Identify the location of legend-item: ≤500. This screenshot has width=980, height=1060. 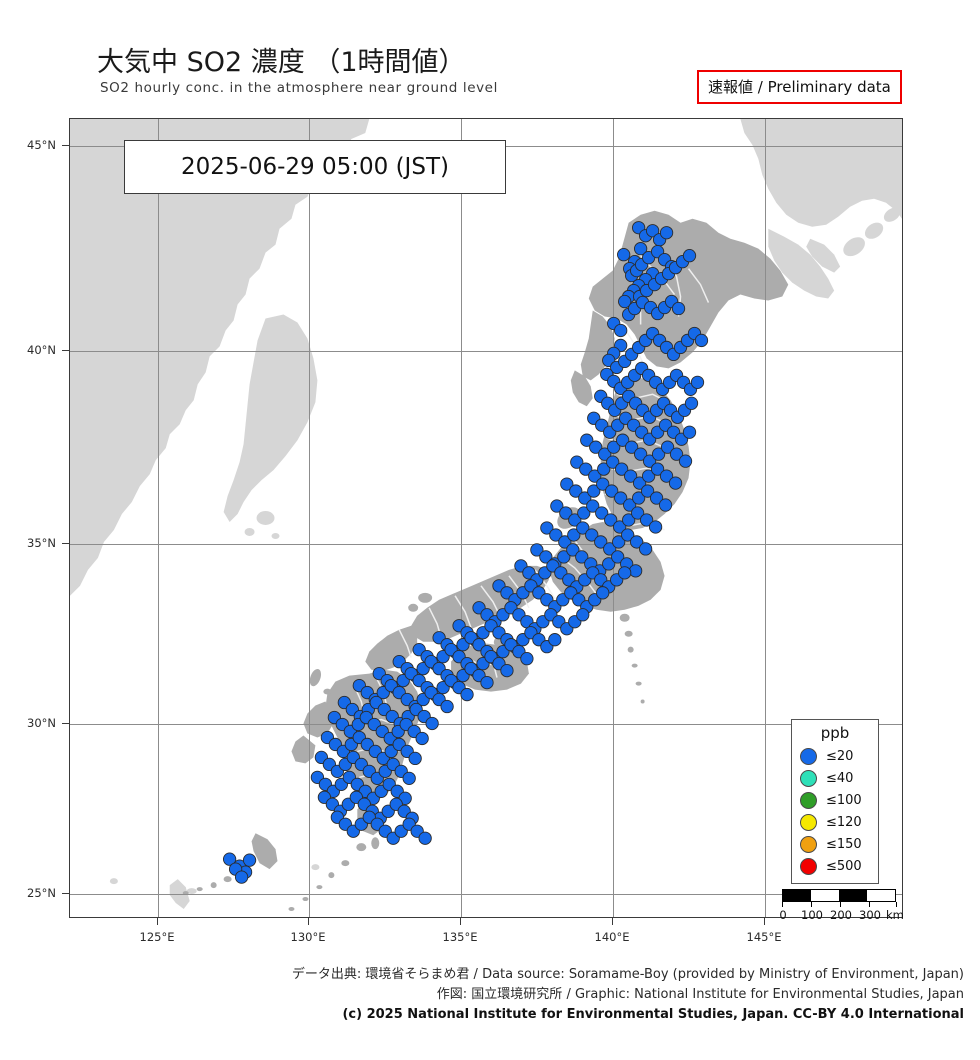
(835, 866).